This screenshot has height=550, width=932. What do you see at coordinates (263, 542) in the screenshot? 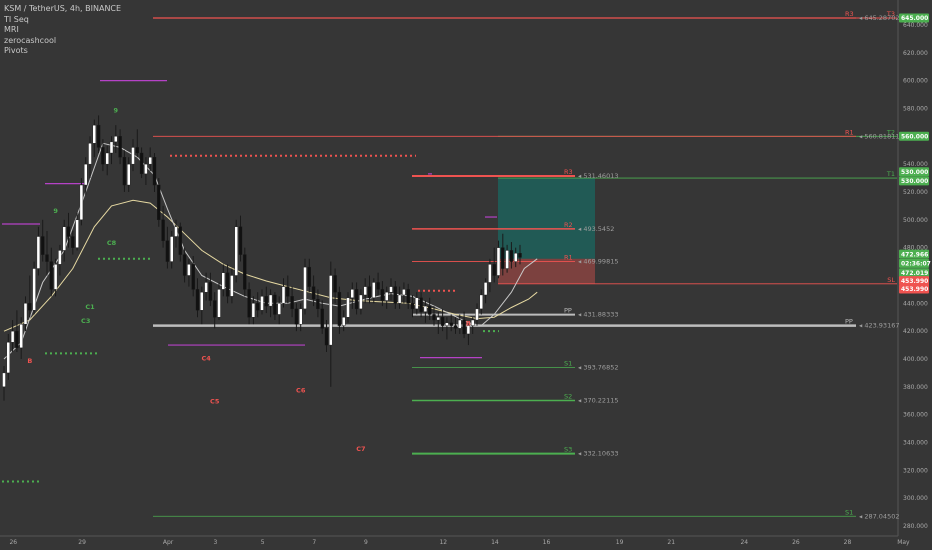
I see `x-tick-label: 5` at bounding box center [263, 542].